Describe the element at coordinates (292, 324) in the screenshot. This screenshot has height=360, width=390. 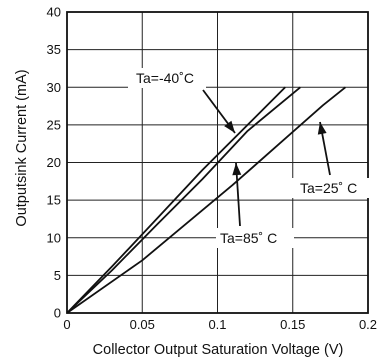
I see `x-tick-label: 0.15` at that location.